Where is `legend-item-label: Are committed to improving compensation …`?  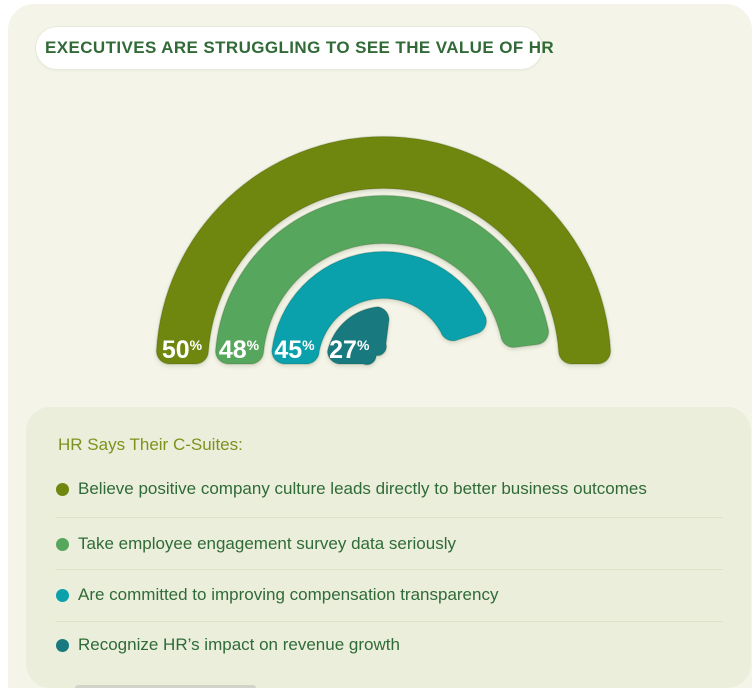 legend-item-label: Are committed to improving compensation … is located at coordinates (288, 594).